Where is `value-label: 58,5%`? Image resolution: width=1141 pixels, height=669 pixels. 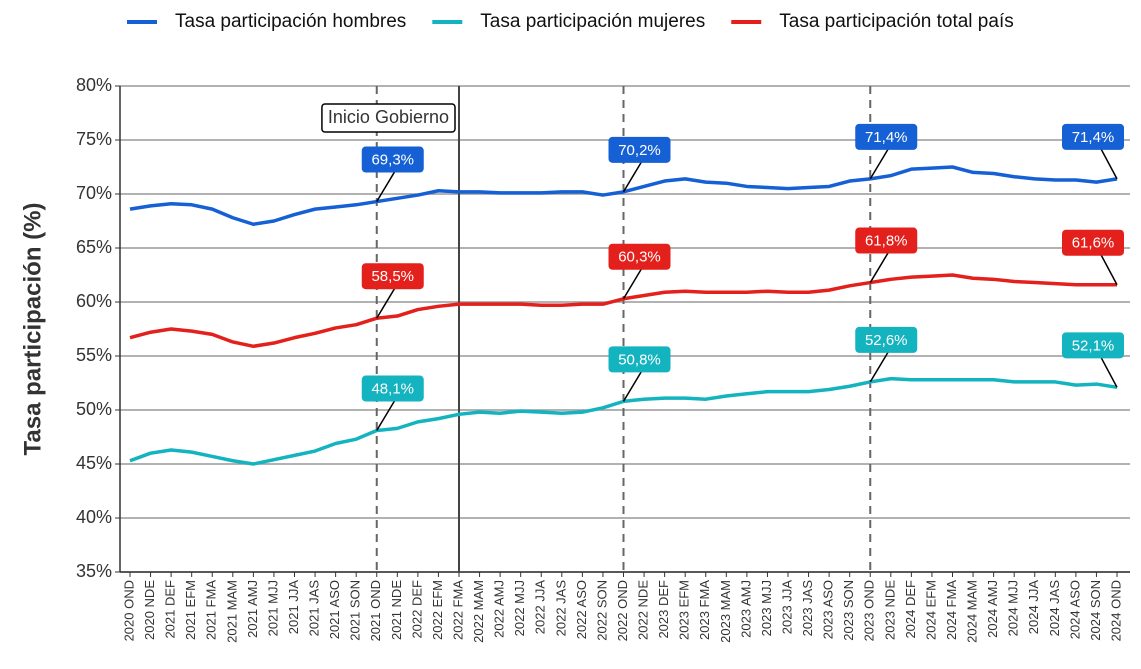
value-label: 58,5% is located at coordinates (392, 276).